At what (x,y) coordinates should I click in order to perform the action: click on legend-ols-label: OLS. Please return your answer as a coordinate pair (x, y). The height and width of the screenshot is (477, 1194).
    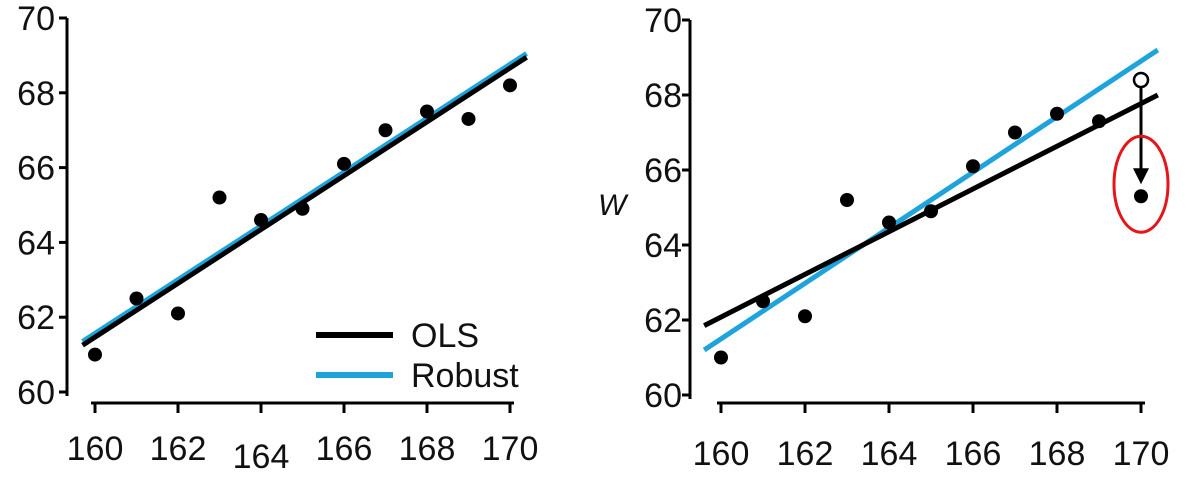
    Looking at the image, I should click on (445, 336).